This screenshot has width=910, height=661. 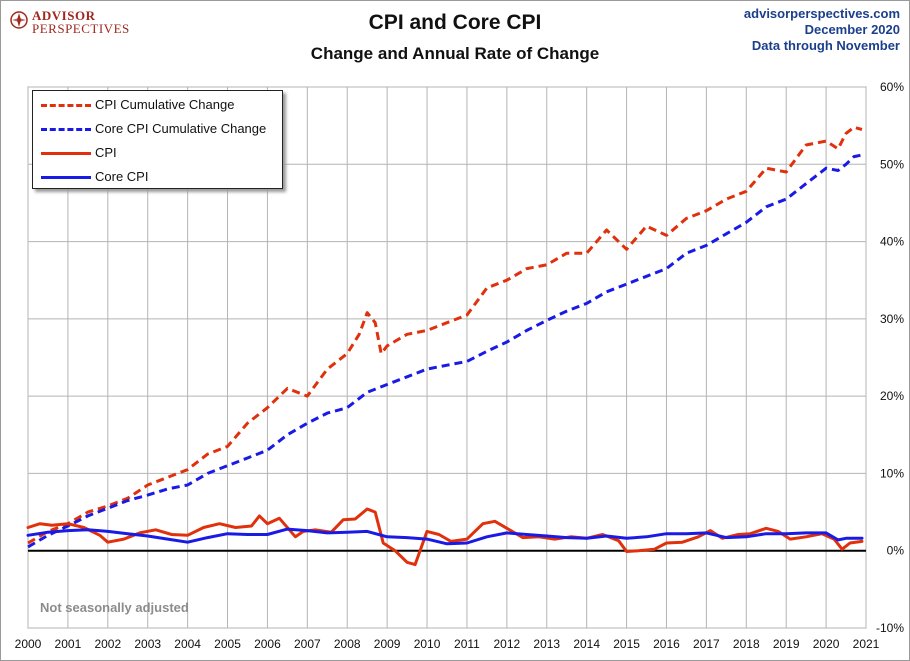 I want to click on x-tick-label: 2010, so click(x=427, y=644).